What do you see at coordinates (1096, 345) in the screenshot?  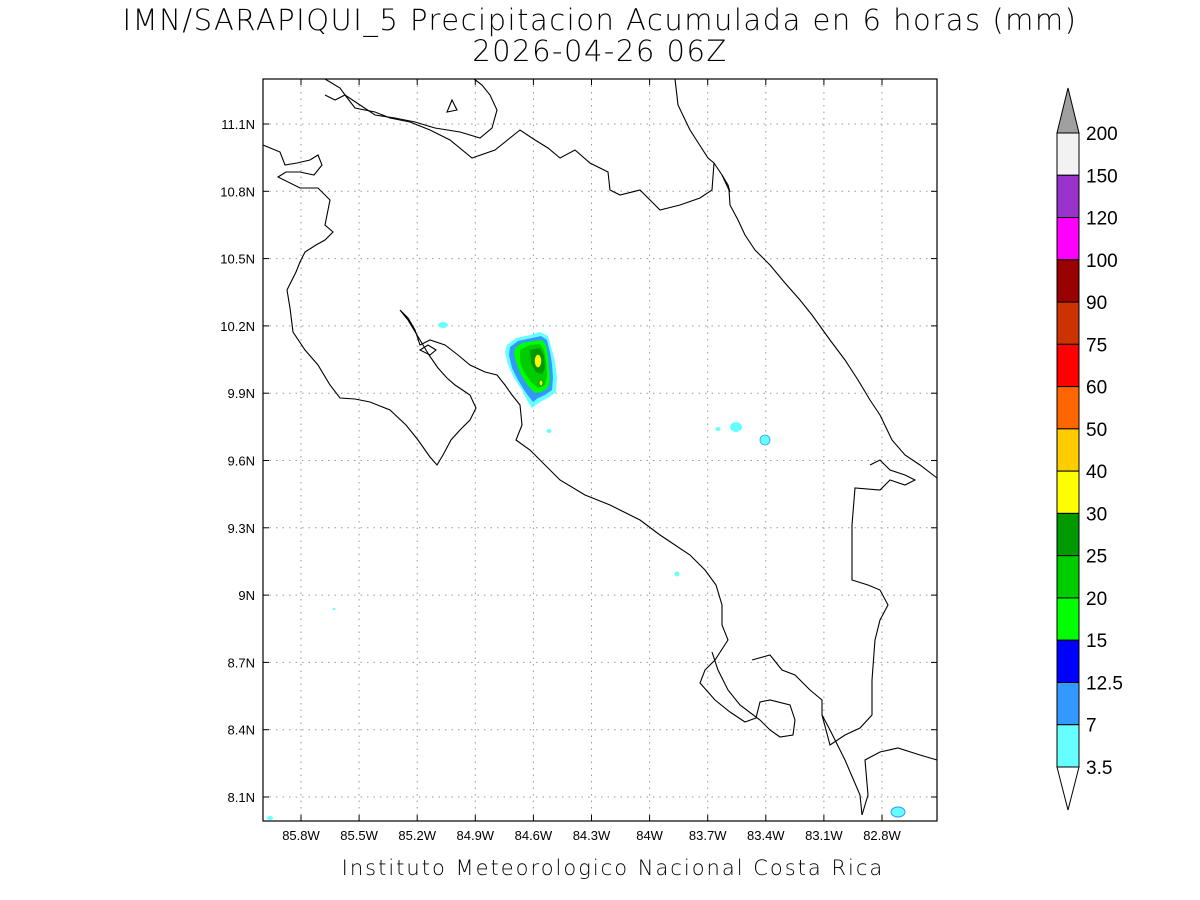 I see `colorbar-level-label: 75` at bounding box center [1096, 345].